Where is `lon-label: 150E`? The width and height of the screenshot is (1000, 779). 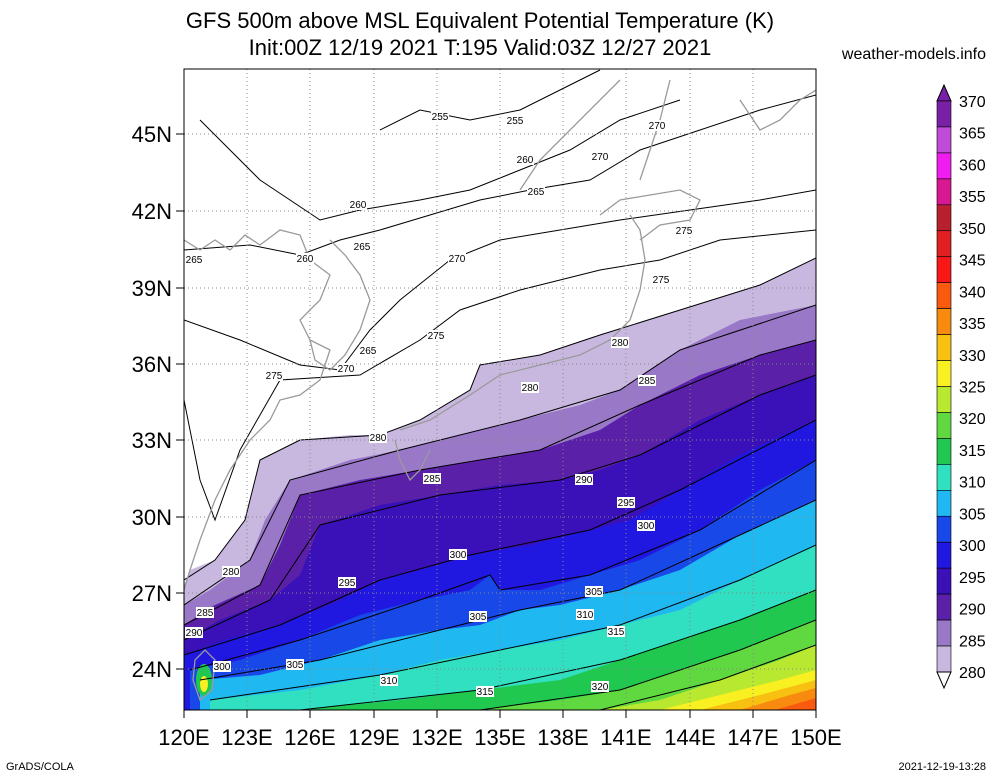 lon-label: 150E is located at coordinates (815, 737).